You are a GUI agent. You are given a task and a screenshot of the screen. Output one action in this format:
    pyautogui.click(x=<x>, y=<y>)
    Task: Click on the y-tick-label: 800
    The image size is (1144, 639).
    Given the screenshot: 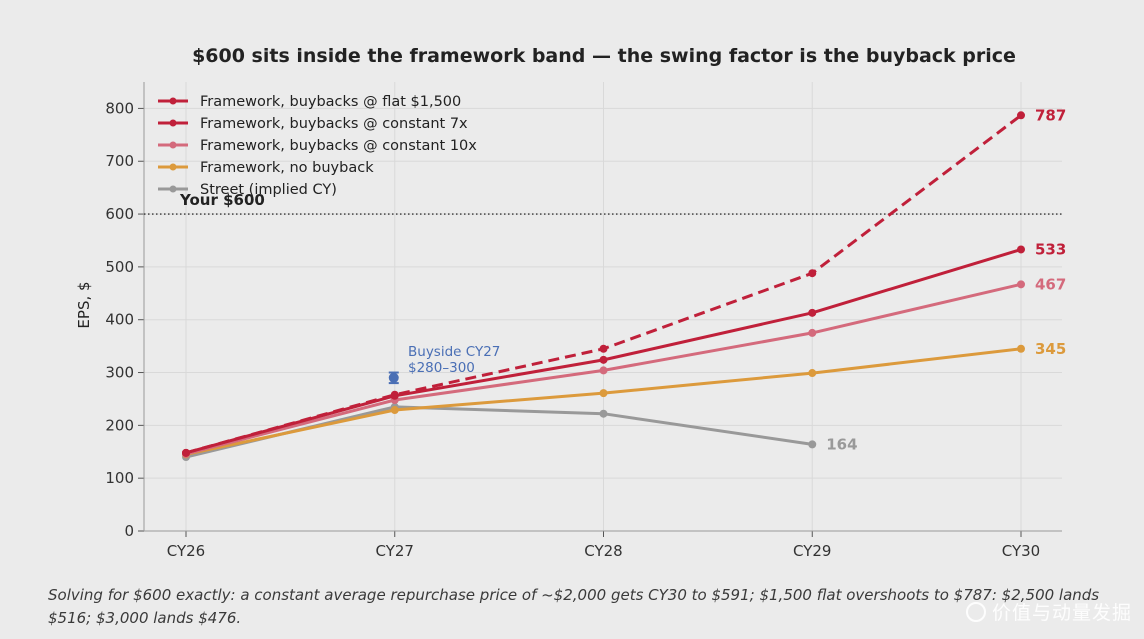 What is the action you would take?
    pyautogui.click(x=119, y=108)
    